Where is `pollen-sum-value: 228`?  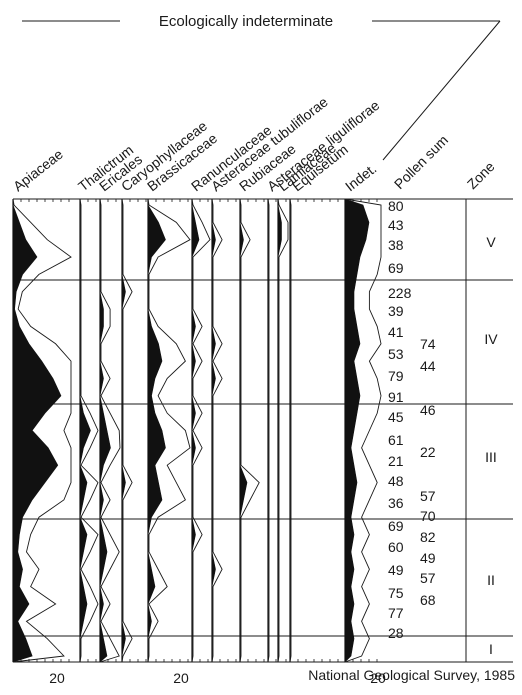 pollen-sum-value: 228 is located at coordinates (400, 293).